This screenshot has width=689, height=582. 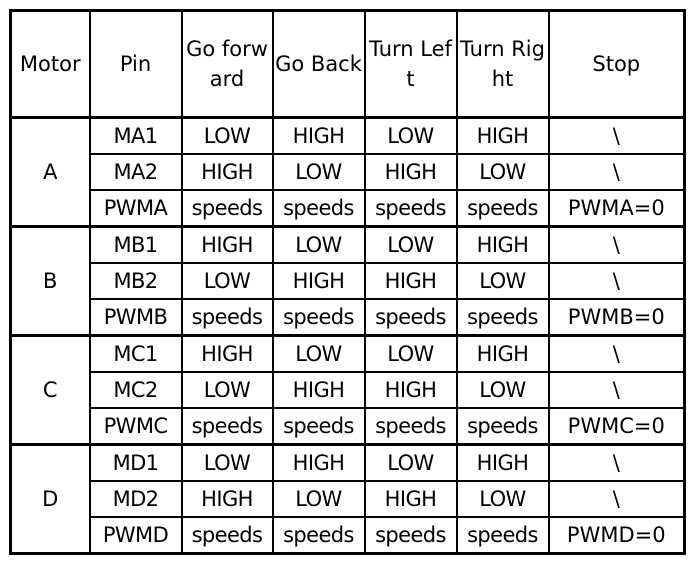 I want to click on cell-stop: PWMD=0, so click(x=616, y=535).